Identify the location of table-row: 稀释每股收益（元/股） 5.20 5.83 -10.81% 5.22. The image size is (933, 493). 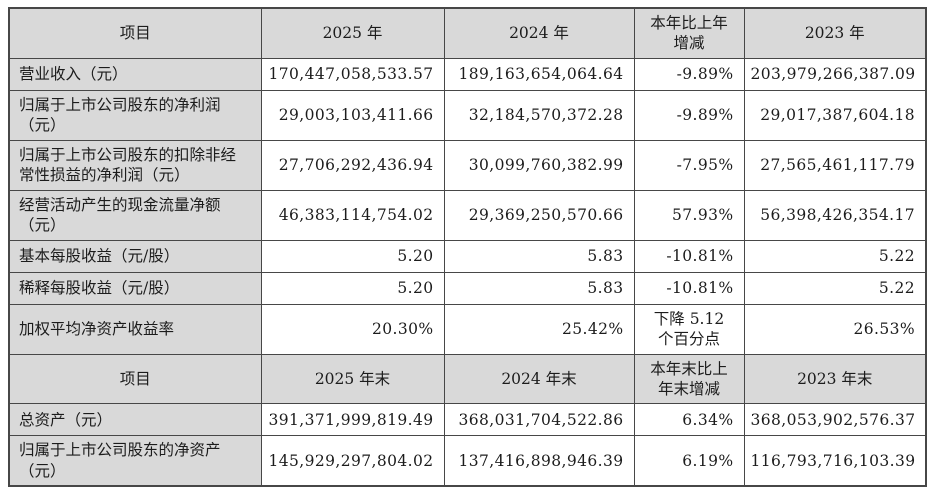
(467, 288).